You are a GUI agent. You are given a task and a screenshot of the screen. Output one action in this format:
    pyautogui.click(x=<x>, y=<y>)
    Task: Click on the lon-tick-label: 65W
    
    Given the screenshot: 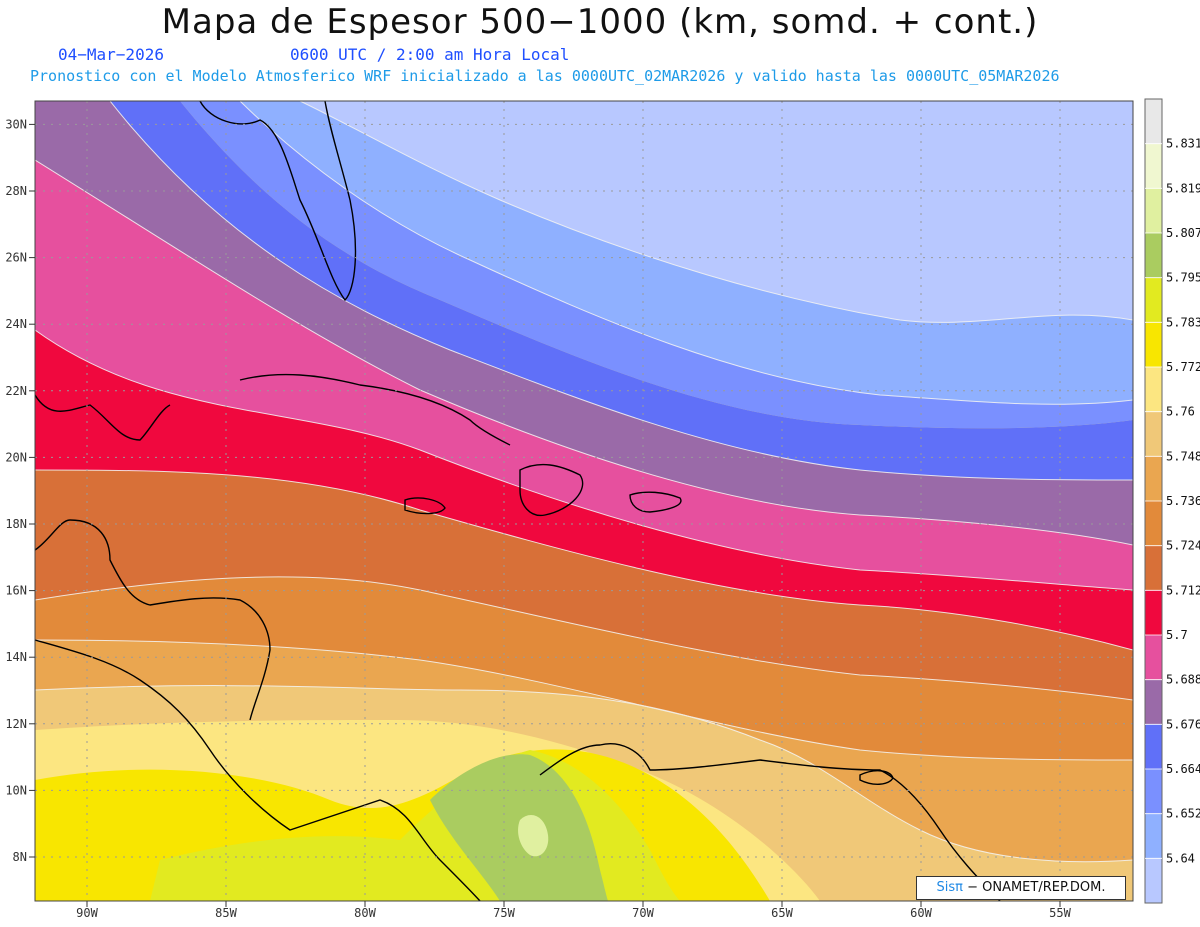 What is the action you would take?
    pyautogui.click(x=782, y=913)
    